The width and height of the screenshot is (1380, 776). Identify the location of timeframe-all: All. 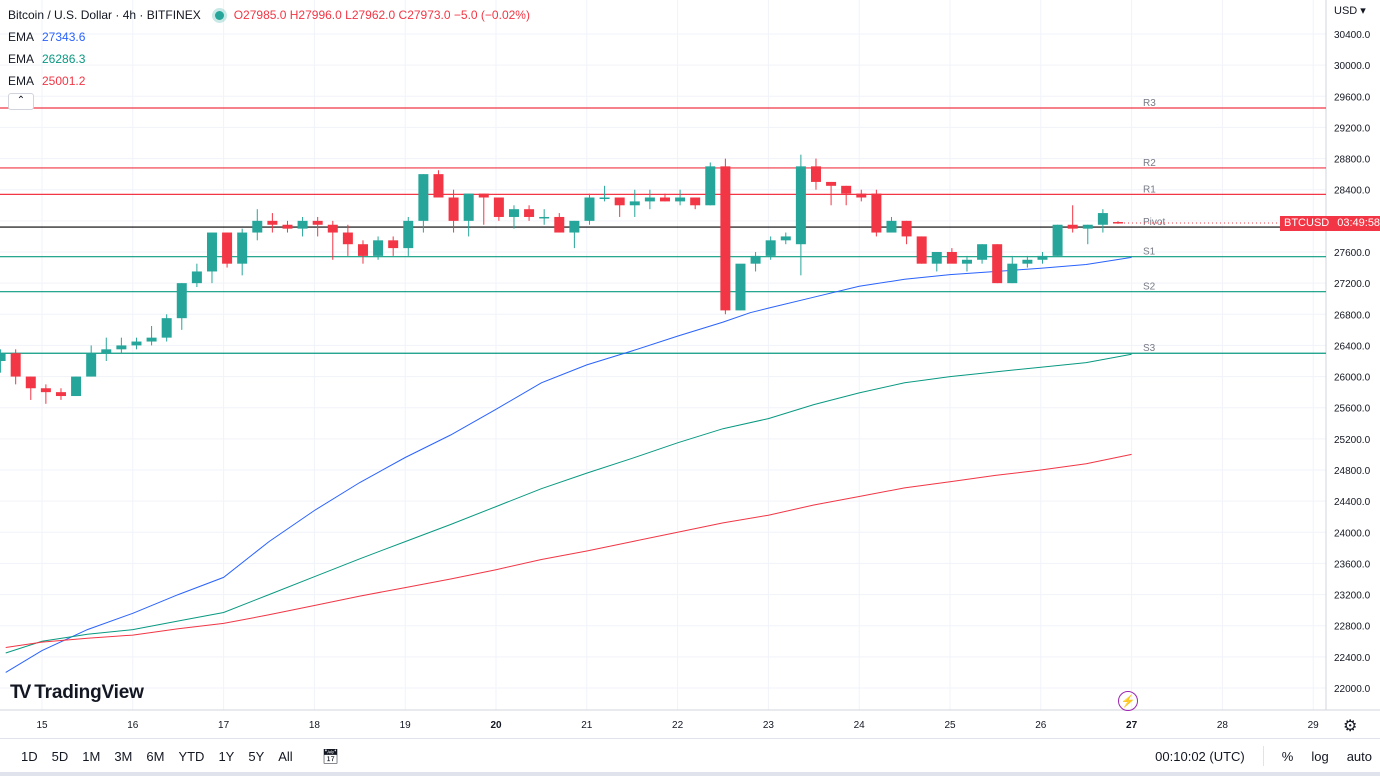
(285, 756).